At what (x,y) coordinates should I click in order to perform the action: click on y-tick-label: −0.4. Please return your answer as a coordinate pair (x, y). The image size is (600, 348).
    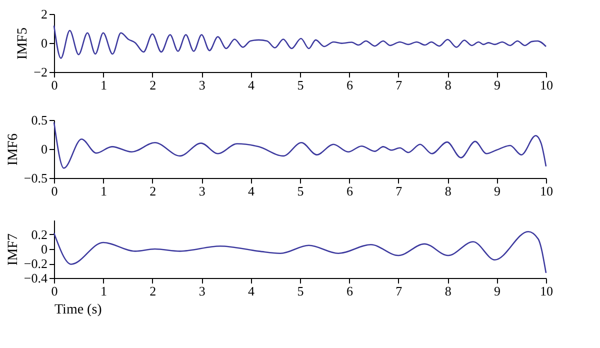
    Looking at the image, I should click on (36, 278).